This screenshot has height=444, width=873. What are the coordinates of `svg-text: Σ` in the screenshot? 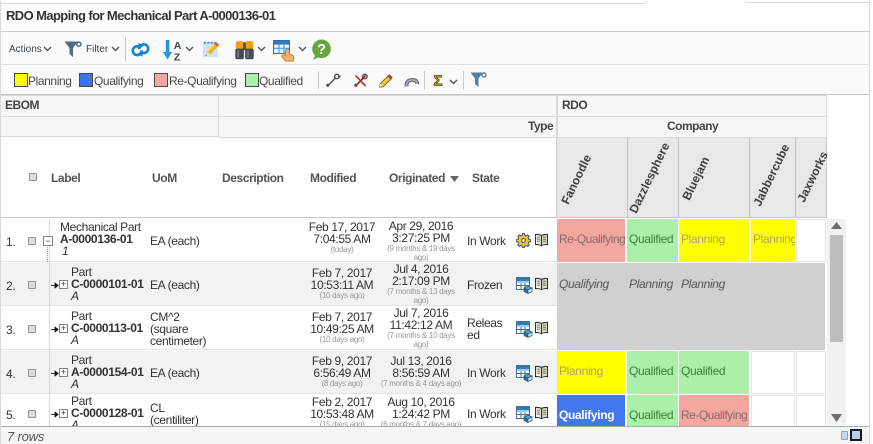 It's located at (438, 81).